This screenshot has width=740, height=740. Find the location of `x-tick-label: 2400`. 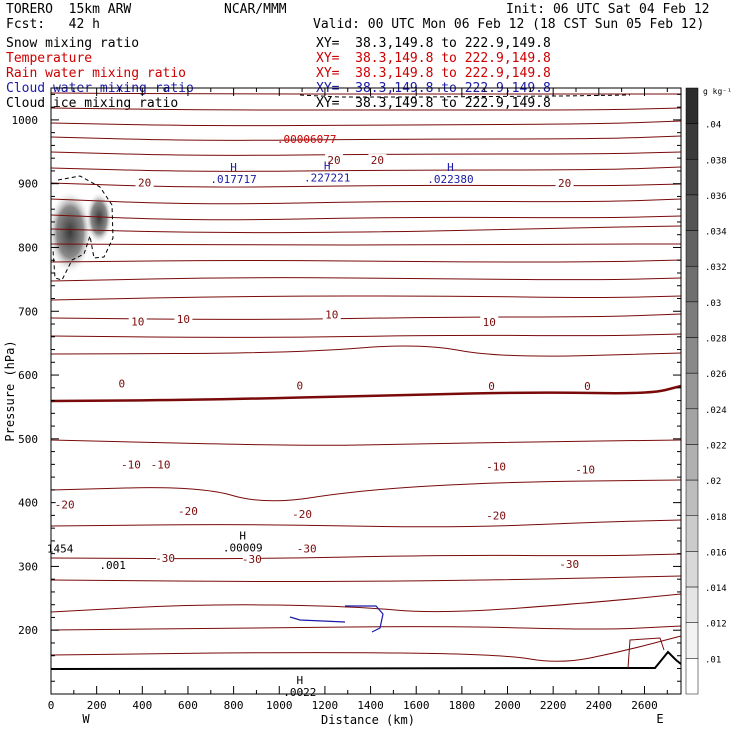

x-tick-label: 2400 is located at coordinates (599, 705).